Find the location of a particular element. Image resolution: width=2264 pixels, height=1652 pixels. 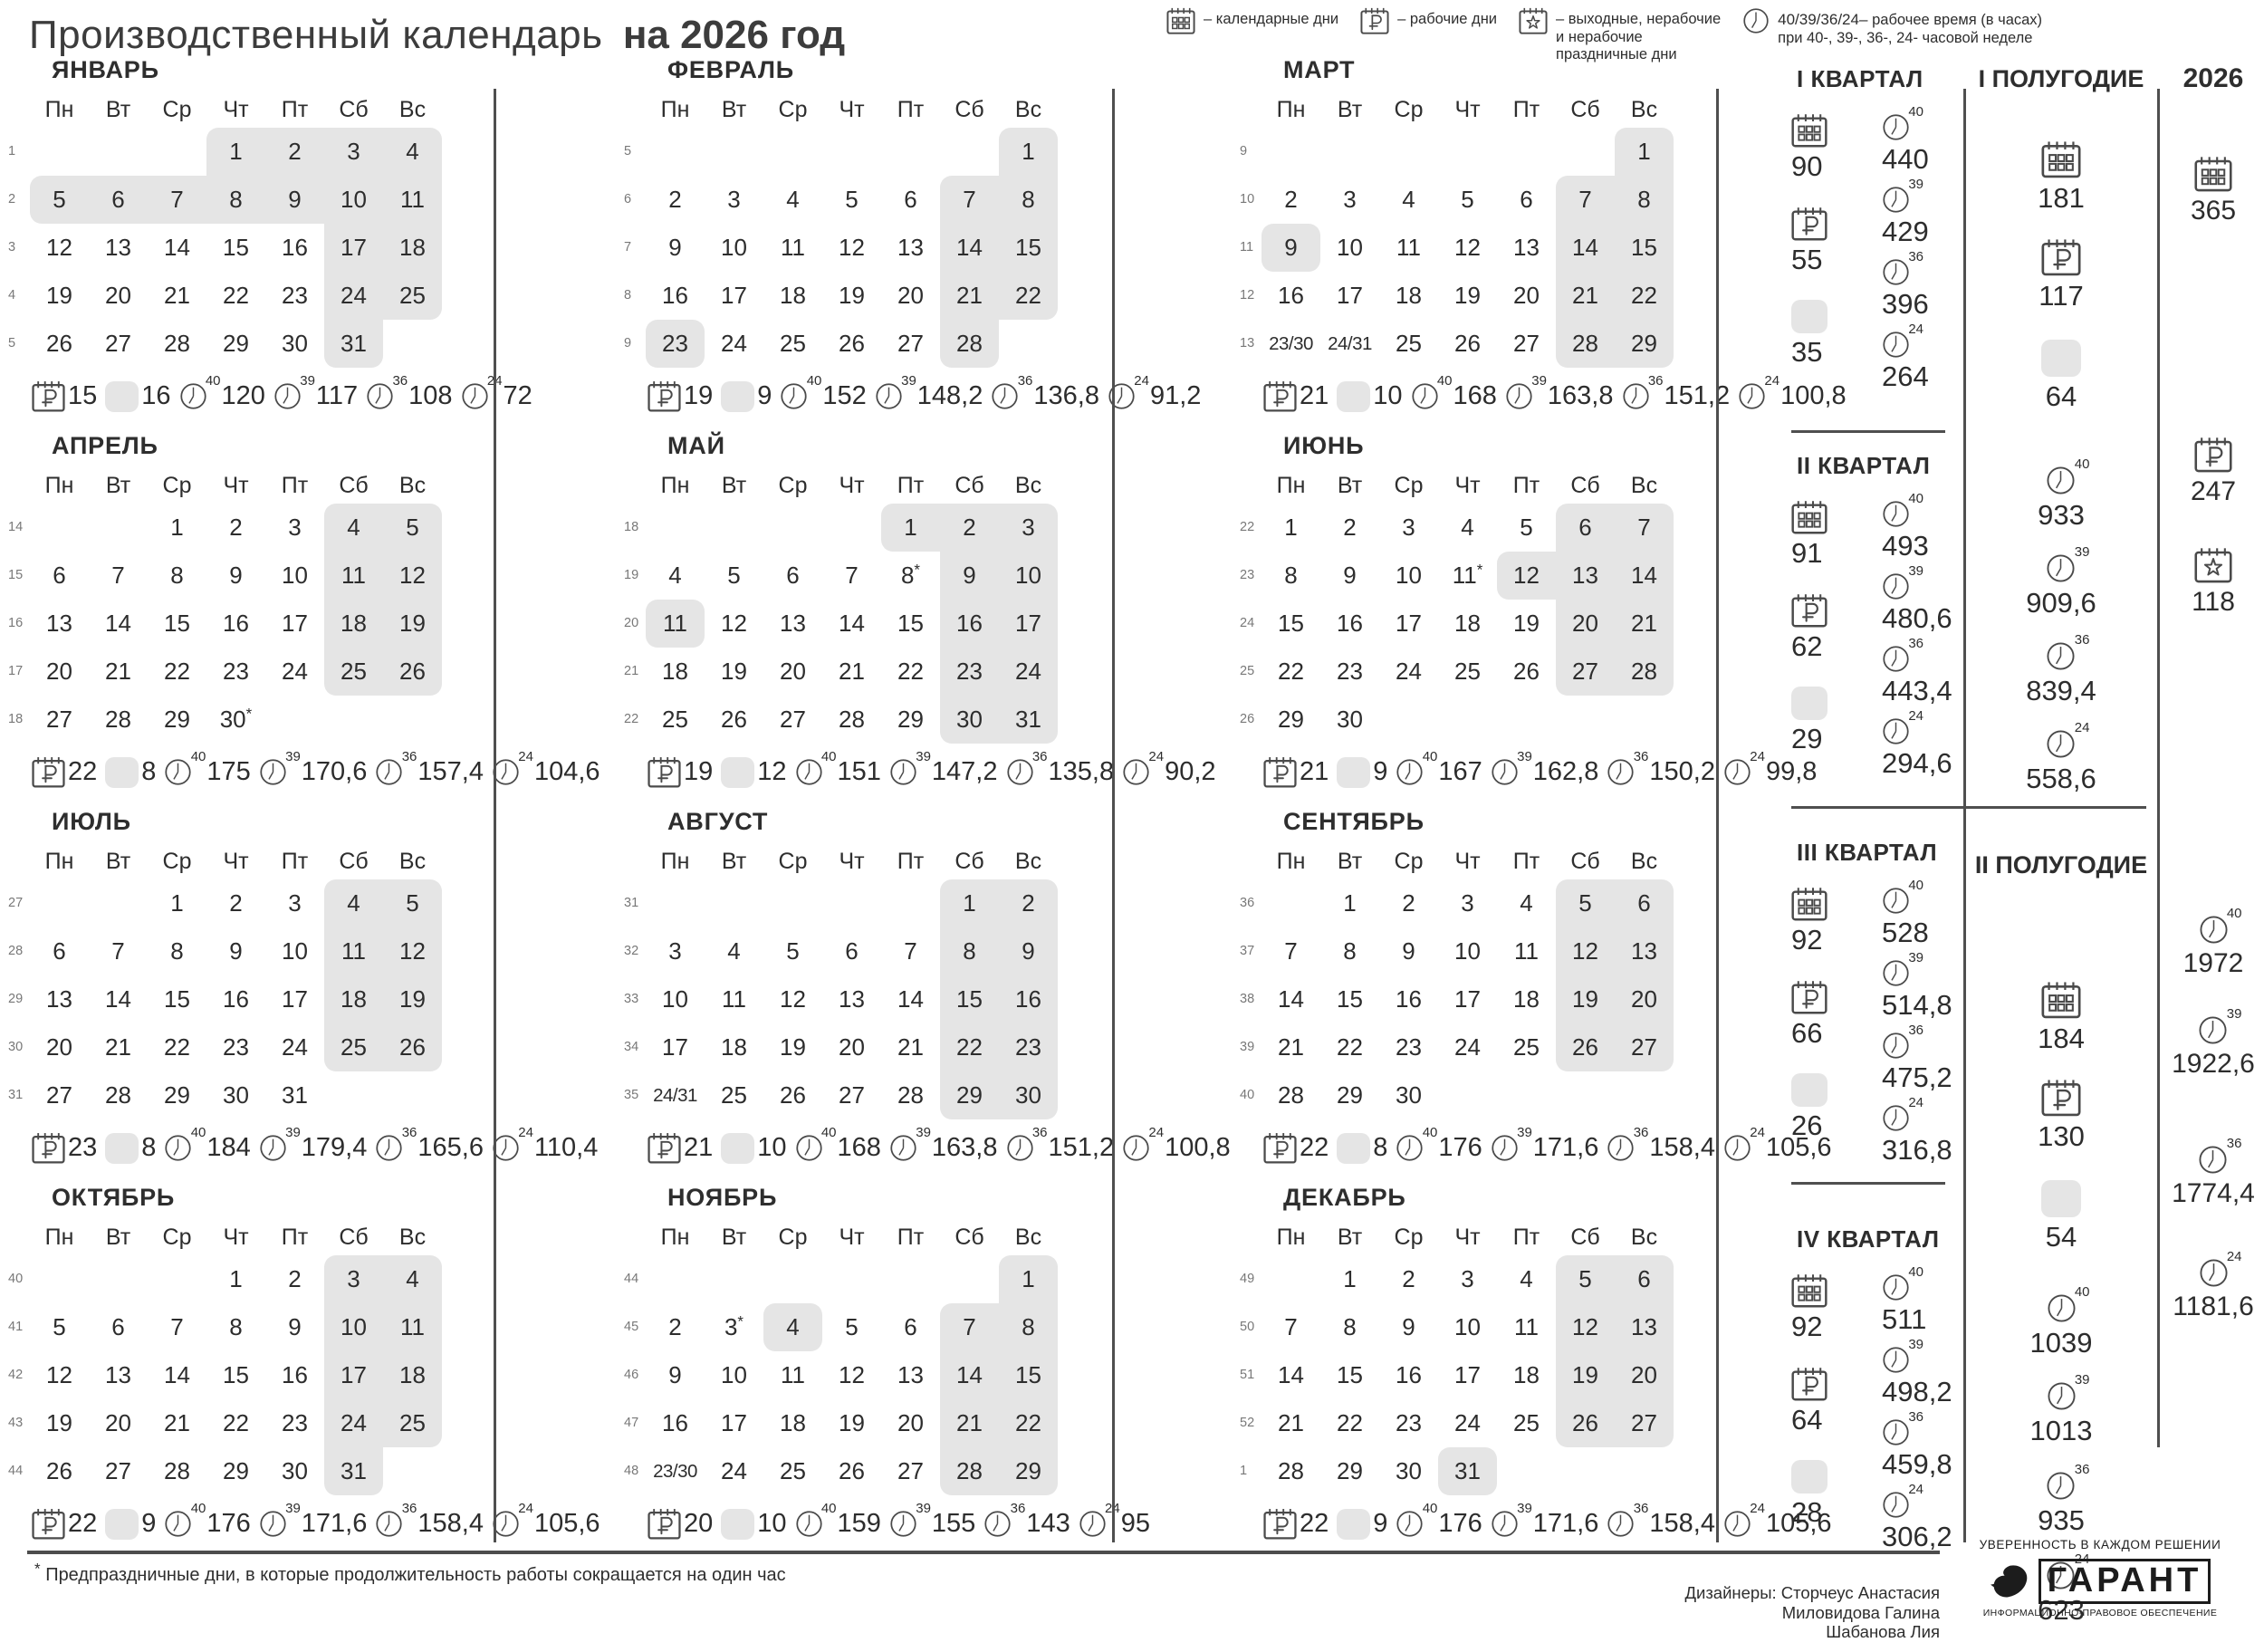

grid-corner is located at coordinates (633, 109).